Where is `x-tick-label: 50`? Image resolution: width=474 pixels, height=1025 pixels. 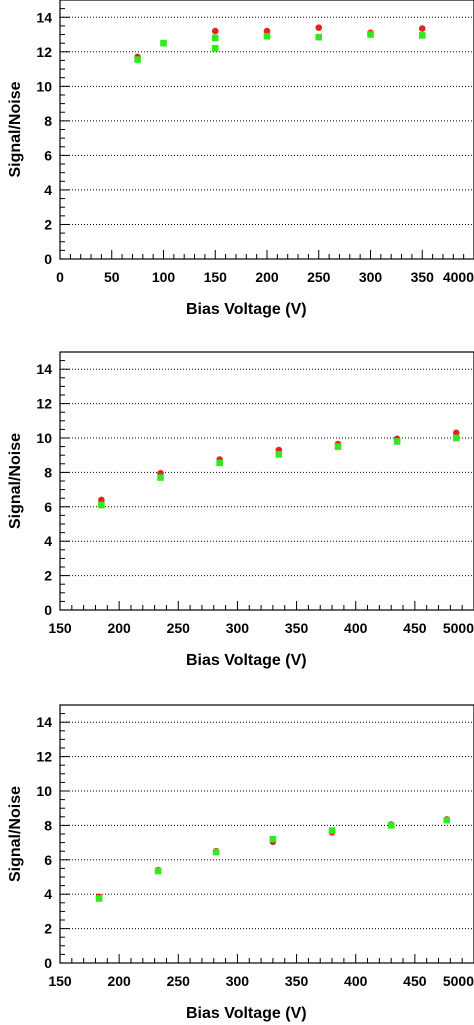
x-tick-label: 50 is located at coordinates (112, 277).